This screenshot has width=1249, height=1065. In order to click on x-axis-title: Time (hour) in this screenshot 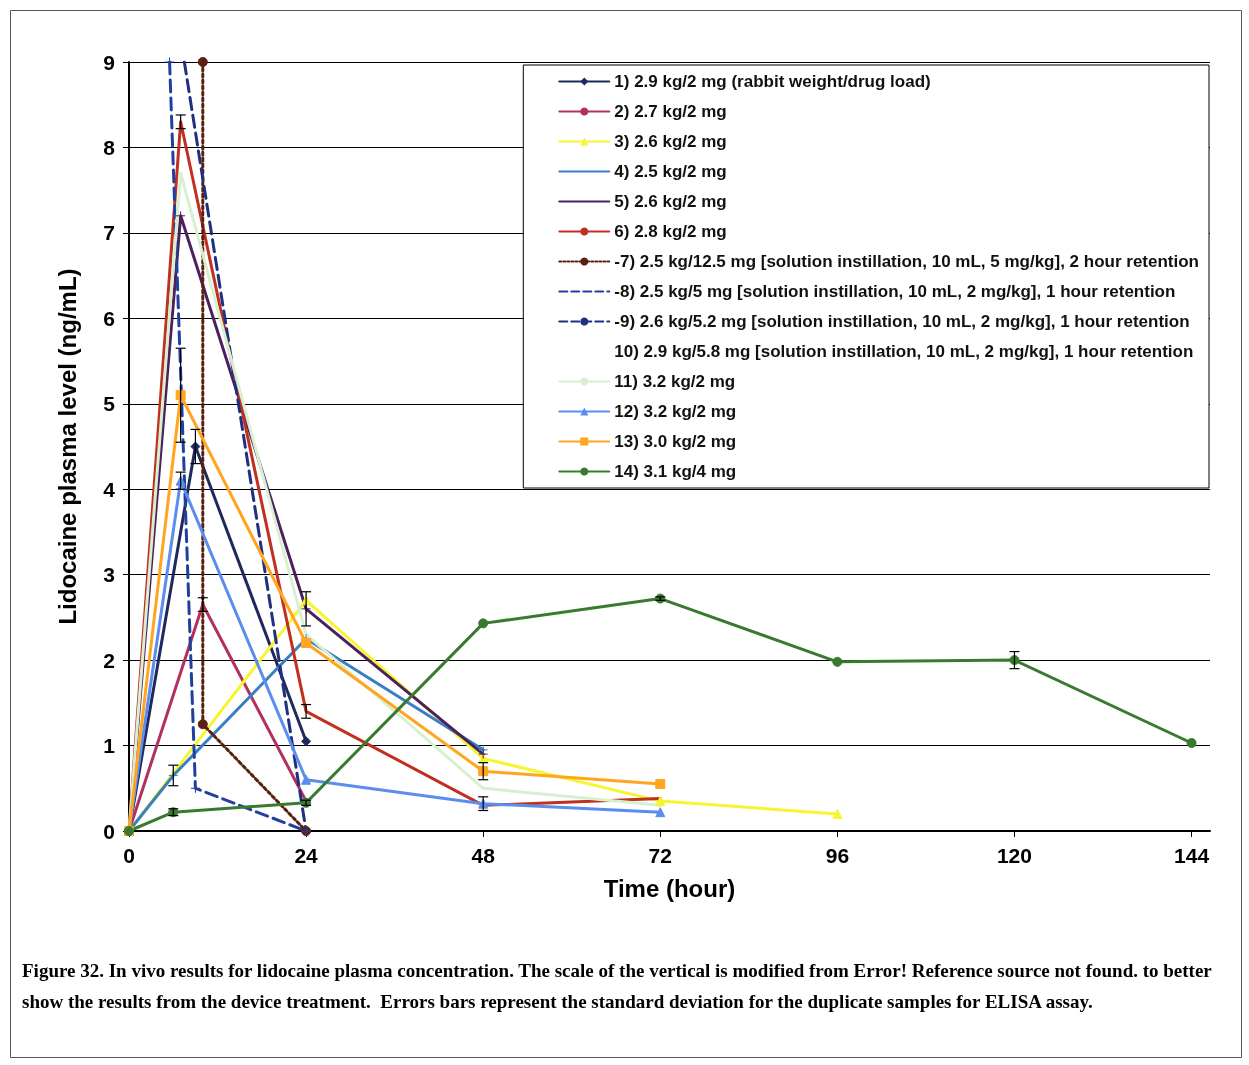, I will do `click(669, 888)`.